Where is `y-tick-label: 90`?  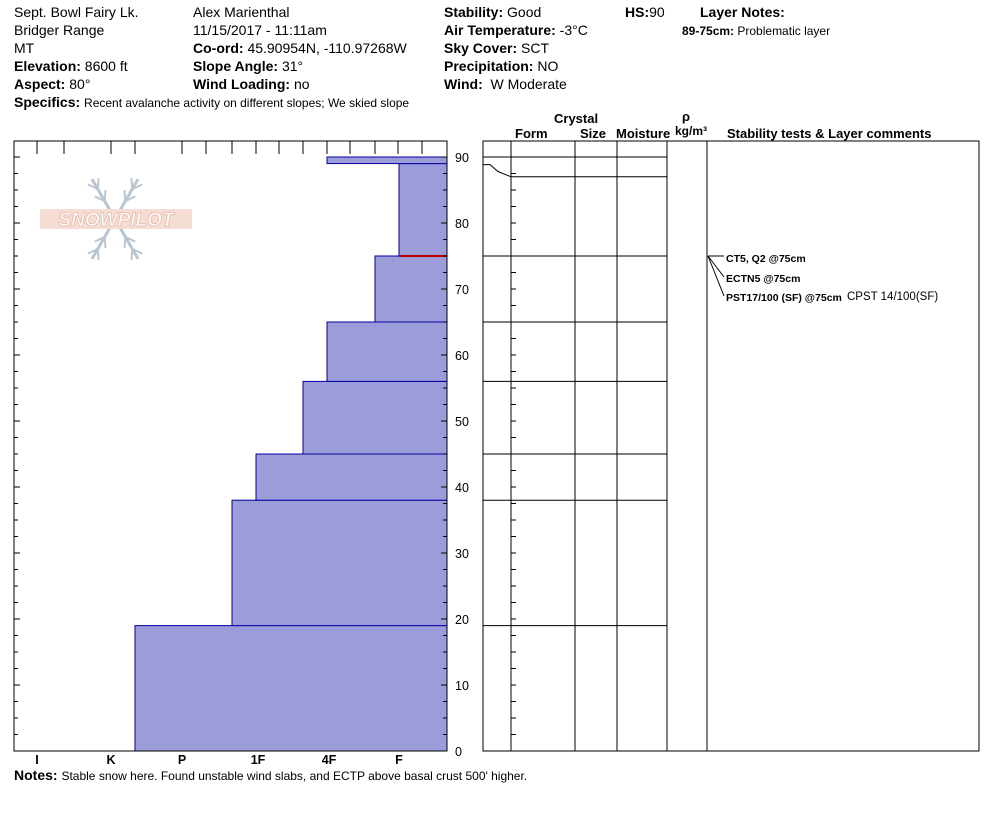
y-tick-label: 90 is located at coordinates (462, 158).